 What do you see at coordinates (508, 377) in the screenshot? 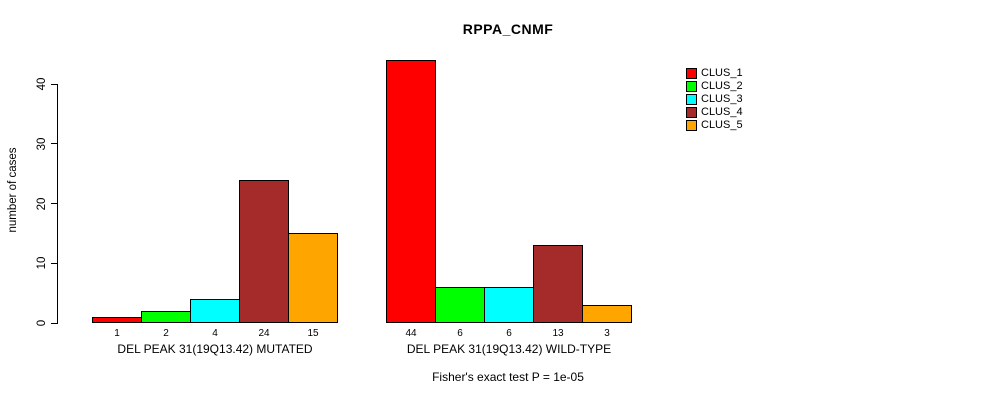
I see `footnote-text: Fisher's exact test P = 1e-05` at bounding box center [508, 377].